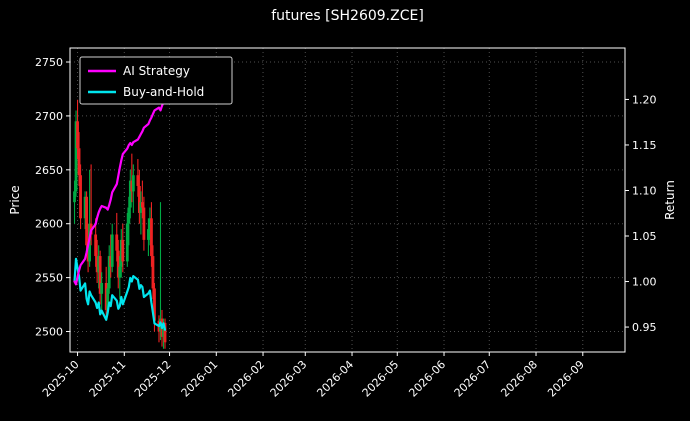  Describe the element at coordinates (246, 379) in the screenshot. I see `x-tick-label: 2026-02` at that location.